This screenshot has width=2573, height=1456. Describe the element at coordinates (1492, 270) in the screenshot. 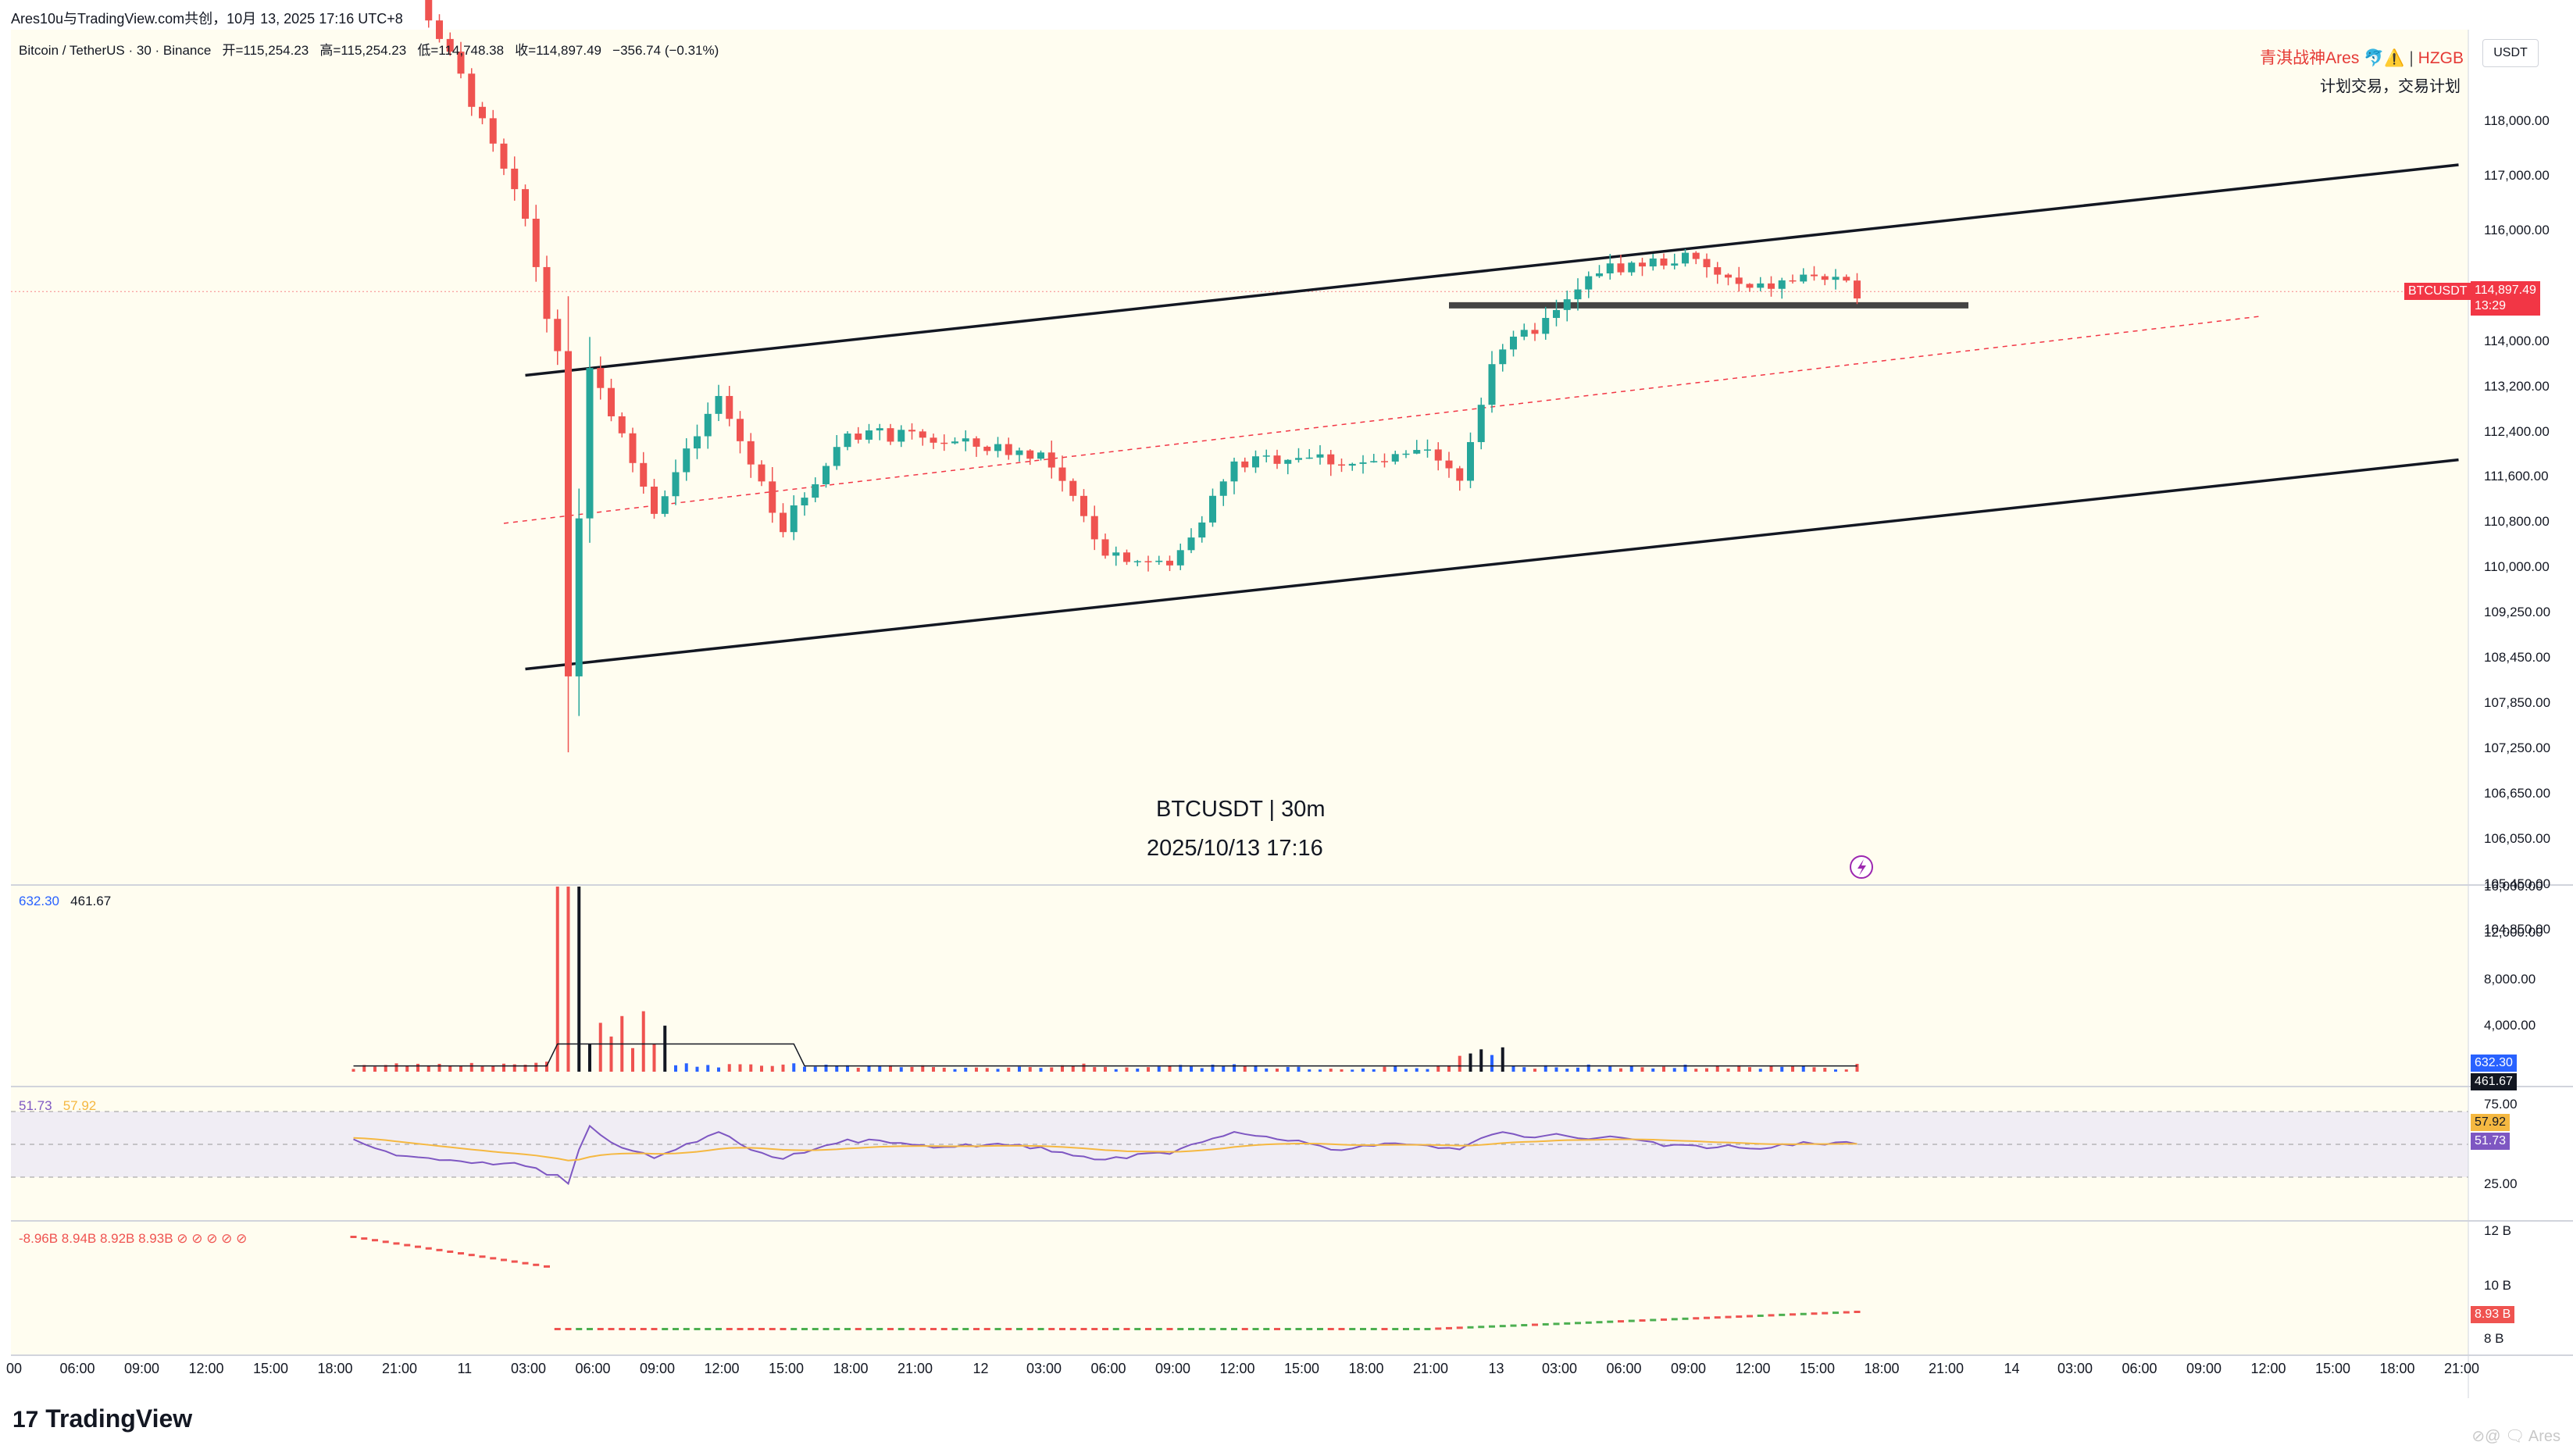

I see `channel-upper-line` at that location.